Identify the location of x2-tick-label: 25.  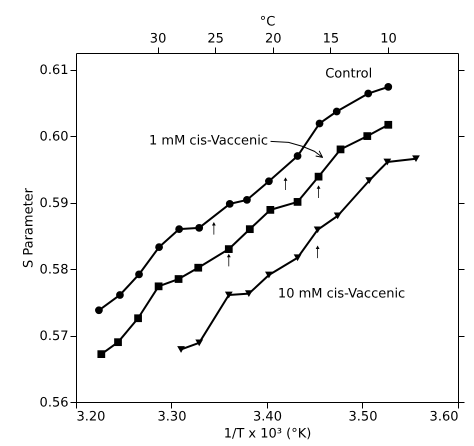
(215, 39).